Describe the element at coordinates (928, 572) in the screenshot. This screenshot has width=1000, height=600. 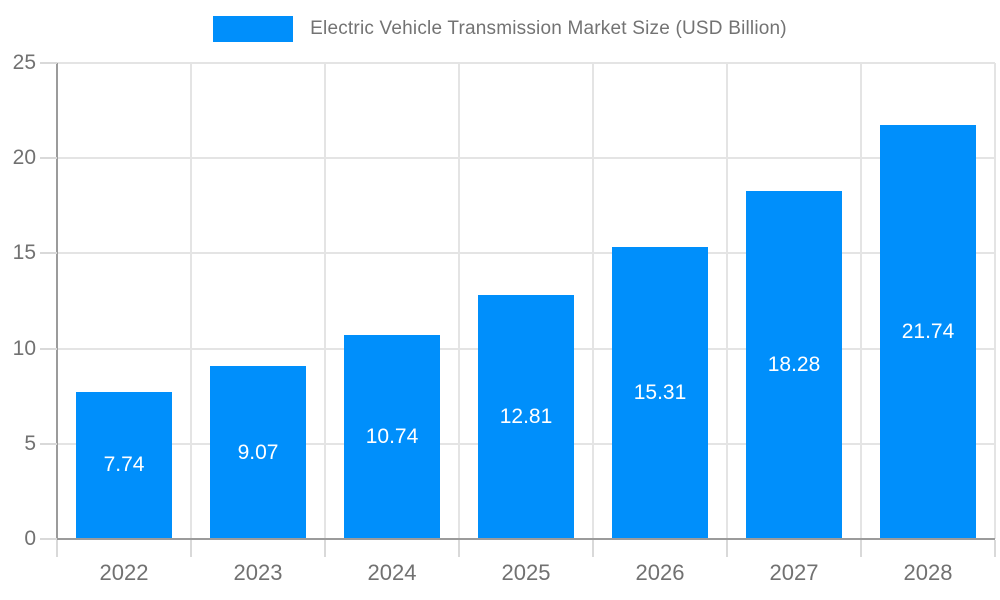
I see `x-tick-label-2028: 2028` at that location.